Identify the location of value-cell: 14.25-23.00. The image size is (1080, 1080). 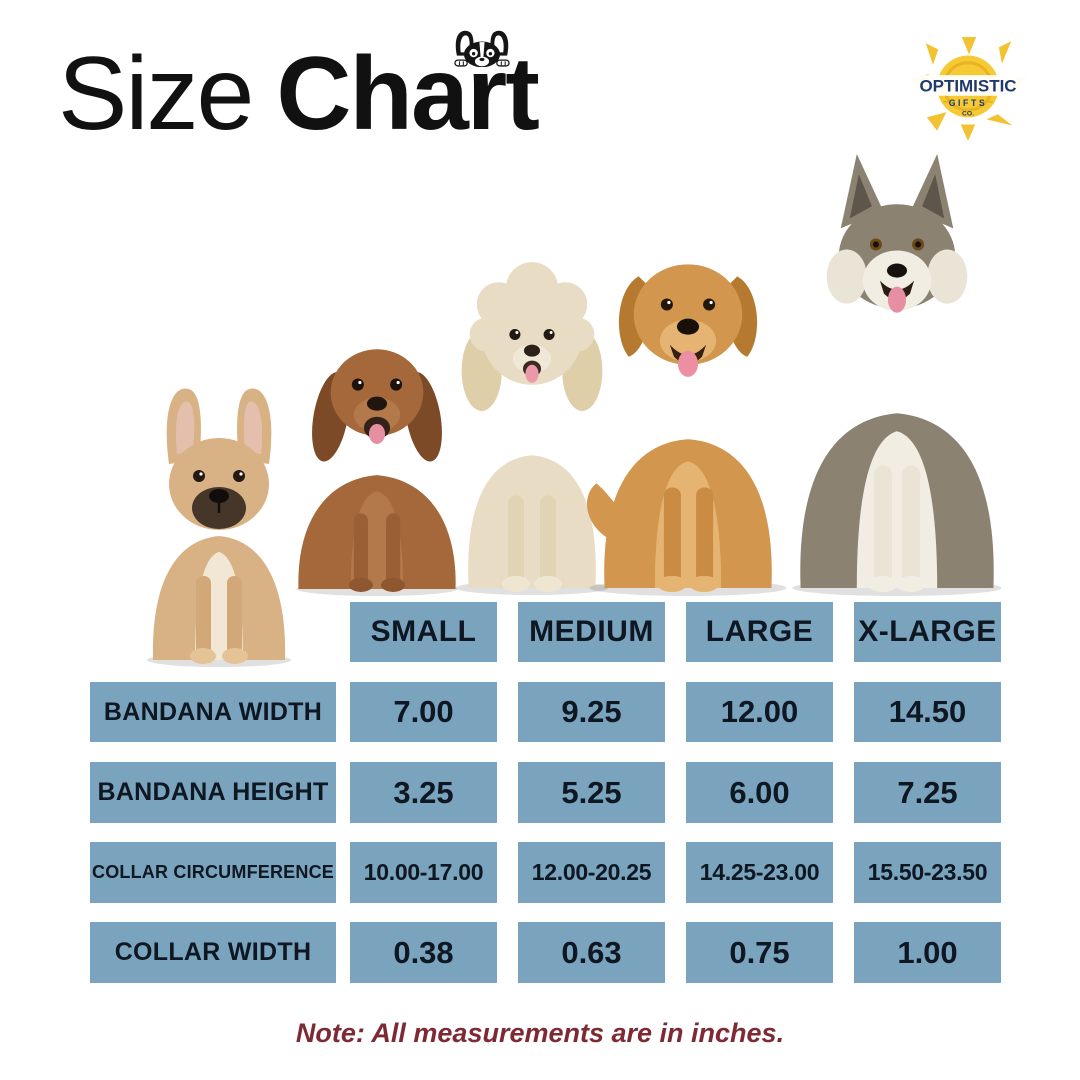
(759, 872).